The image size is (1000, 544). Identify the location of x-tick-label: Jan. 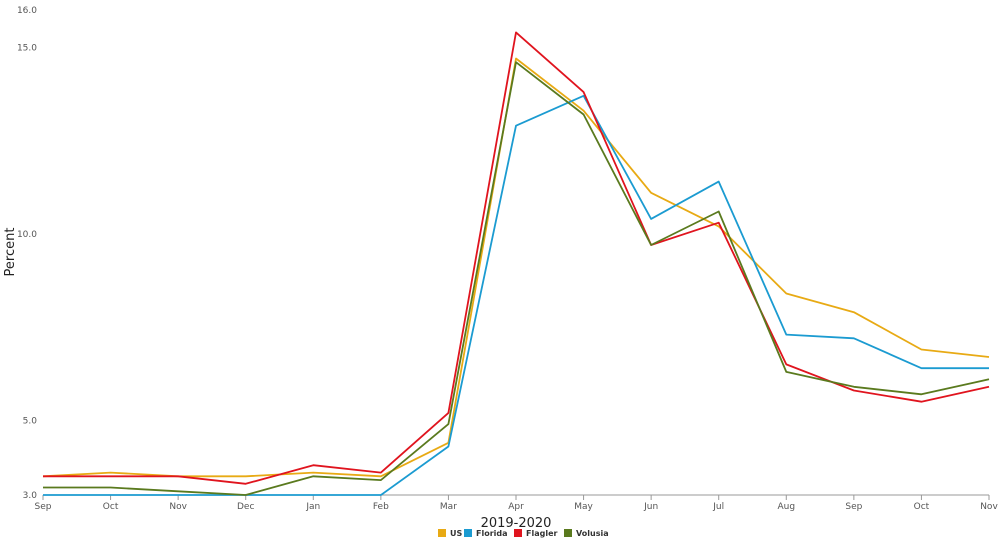
(312, 507).